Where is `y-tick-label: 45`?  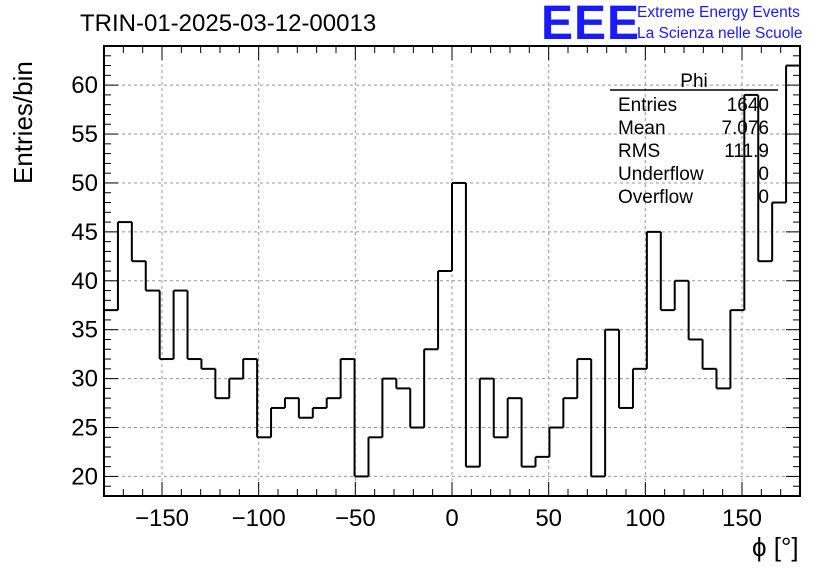 y-tick-label: 45 is located at coordinates (84, 232).